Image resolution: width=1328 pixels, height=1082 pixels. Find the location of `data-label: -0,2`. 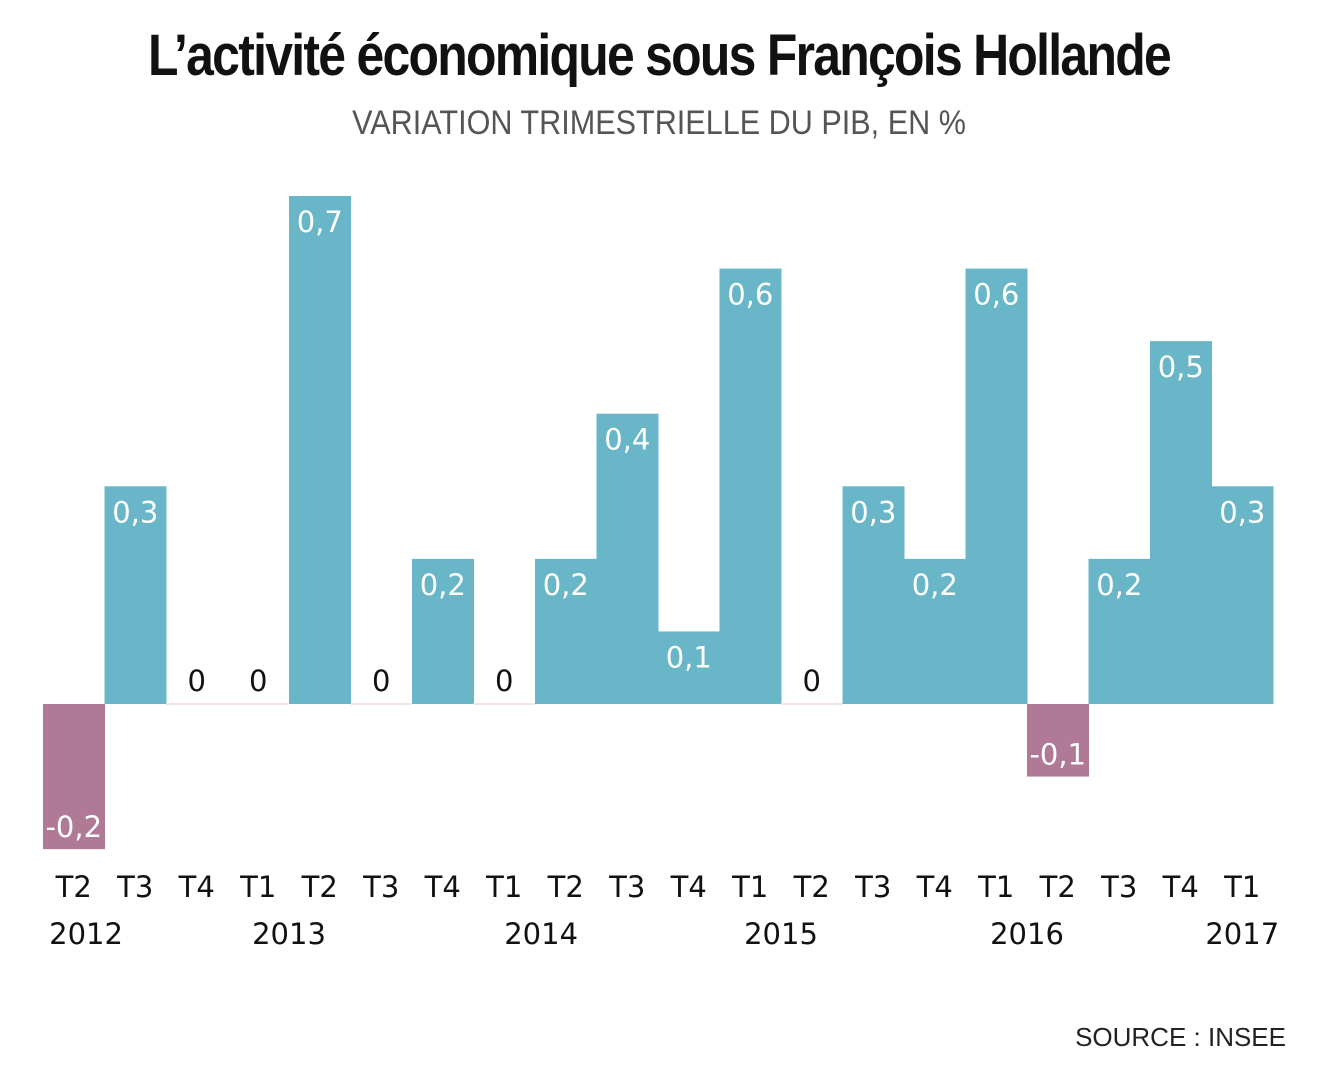

data-label: -0,2 is located at coordinates (73, 827).